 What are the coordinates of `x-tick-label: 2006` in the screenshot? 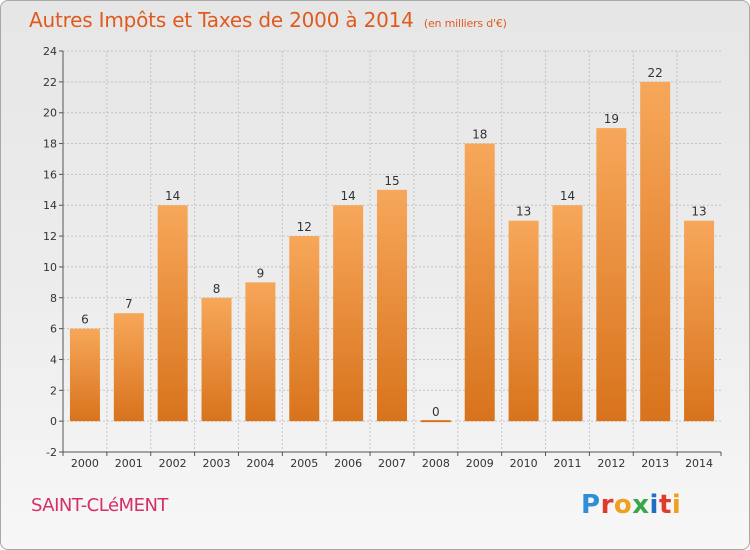 It's located at (348, 463).